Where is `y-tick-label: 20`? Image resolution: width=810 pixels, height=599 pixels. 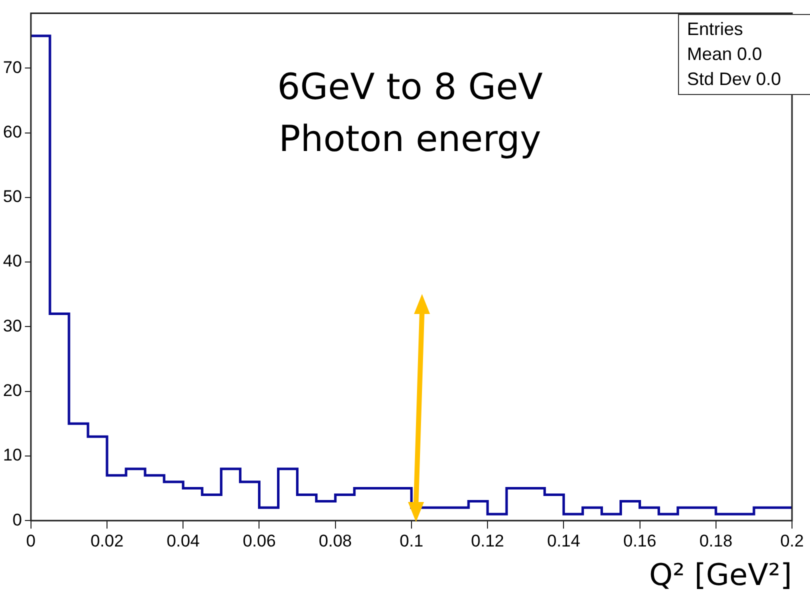 y-tick-label: 20 is located at coordinates (12, 390).